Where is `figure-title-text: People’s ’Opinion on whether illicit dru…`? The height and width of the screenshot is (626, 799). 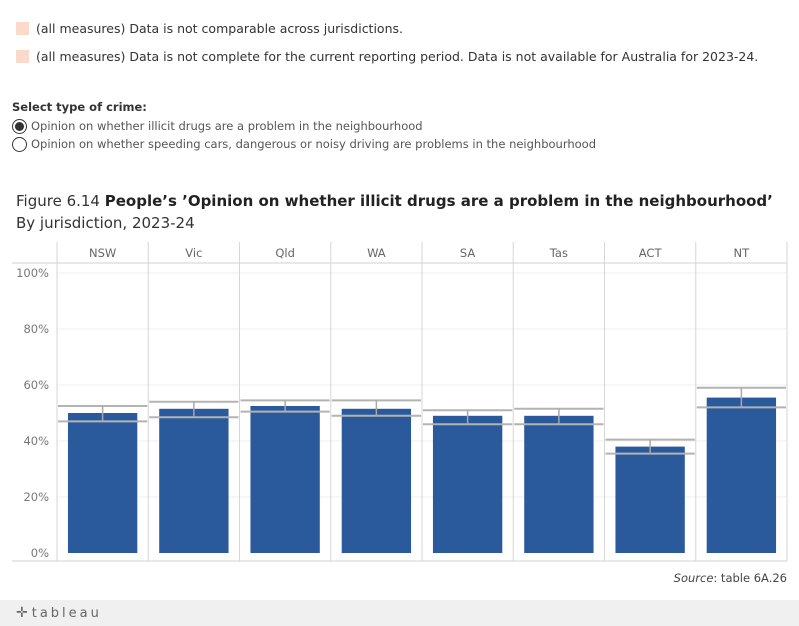 figure-title-text: People’s ’Opinion on whether illicit dru… is located at coordinates (438, 201).